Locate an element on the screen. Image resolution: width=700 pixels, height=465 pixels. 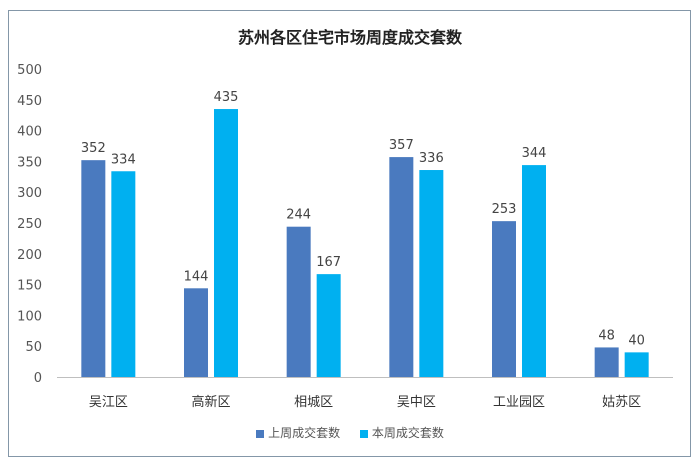
data-label: 244 is located at coordinates (298, 215).